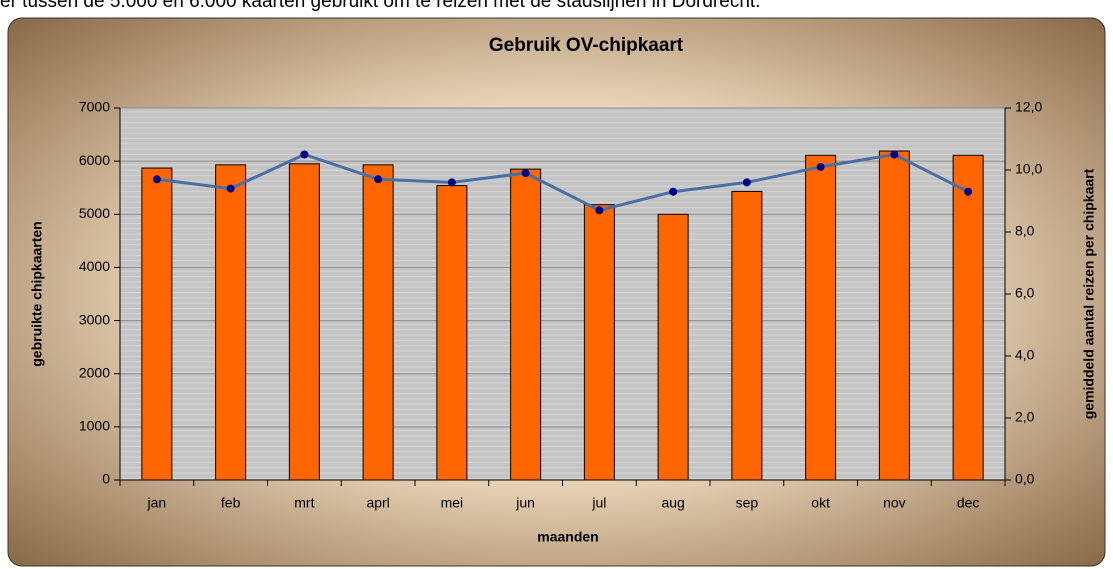 The width and height of the screenshot is (1113, 569). What do you see at coordinates (157, 503) in the screenshot?
I see `x-tick-label: jan` at bounding box center [157, 503].